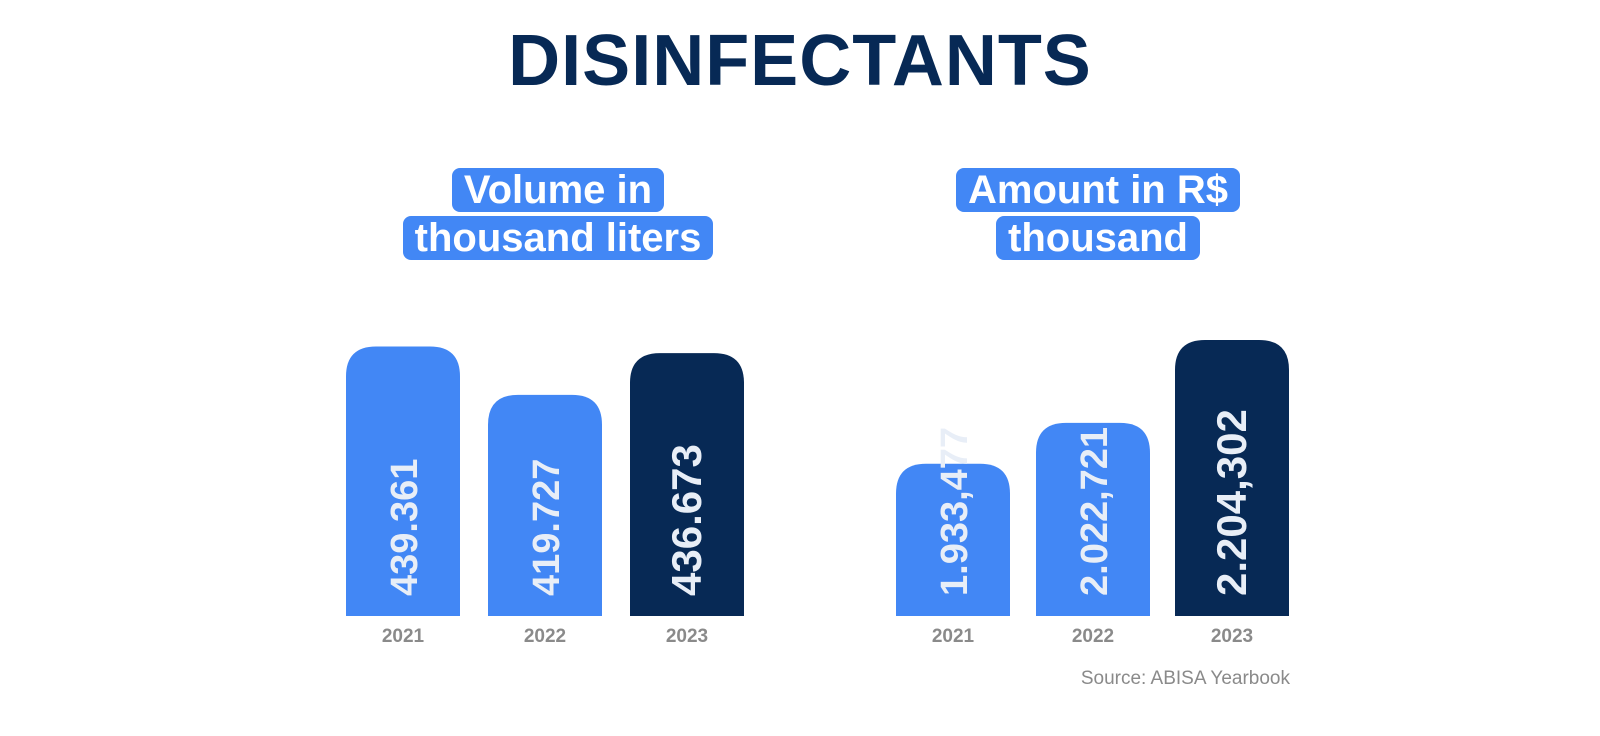 This screenshot has height=736, width=1600. Describe the element at coordinates (686, 520) in the screenshot. I see `chart-1-value-label-2023: 436.673` at that location.